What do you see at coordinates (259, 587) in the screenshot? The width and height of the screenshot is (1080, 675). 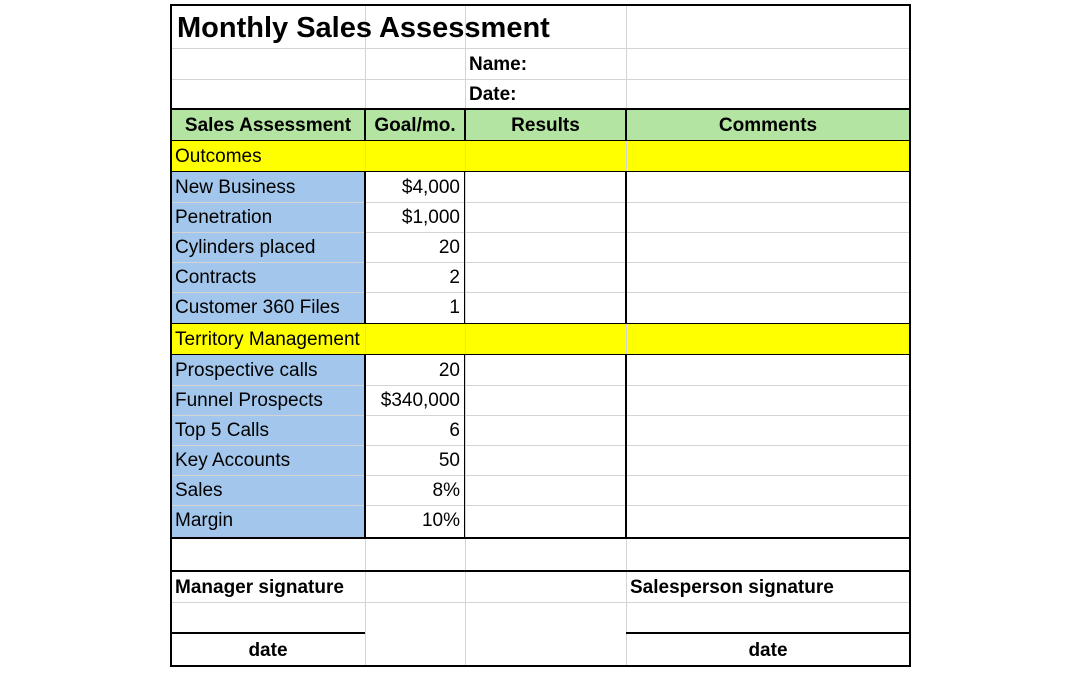 I see `manager-signature-label: Manager signature` at bounding box center [259, 587].